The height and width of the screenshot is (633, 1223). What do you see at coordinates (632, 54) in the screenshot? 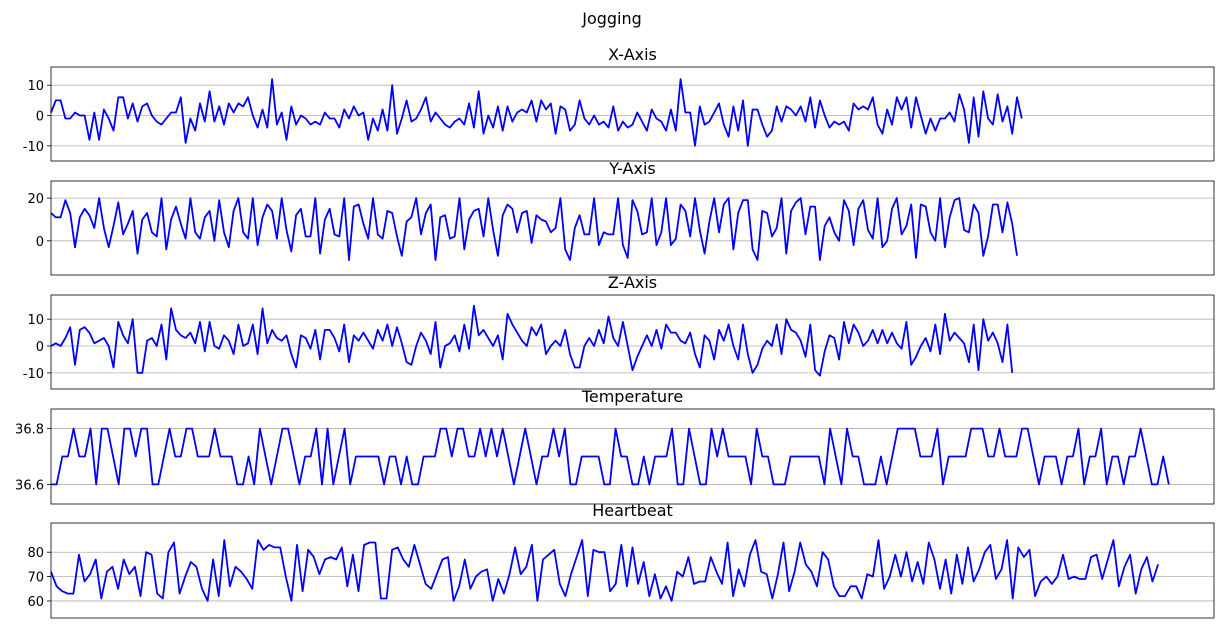
I see `subplot-title: X-Axis` at bounding box center [632, 54].